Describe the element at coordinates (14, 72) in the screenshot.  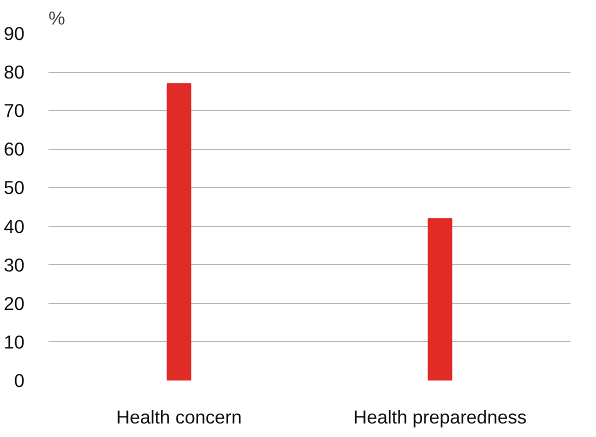
I see `y-tick-label: 80` at that location.